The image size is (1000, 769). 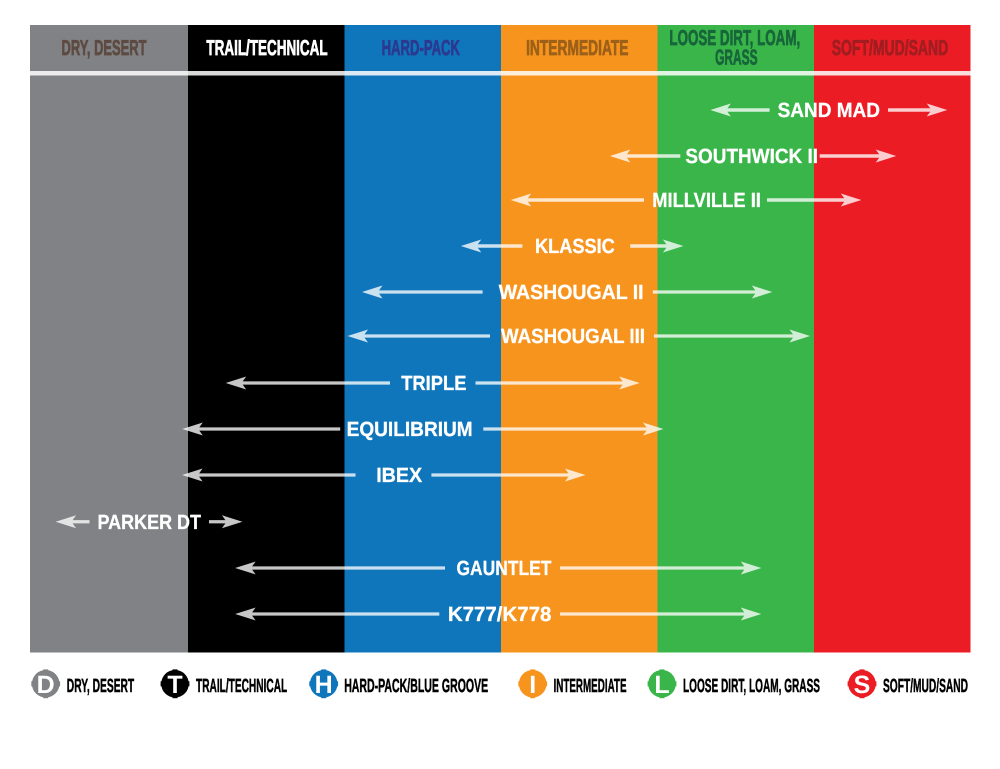 I want to click on svg-text: T, so click(x=174, y=685).